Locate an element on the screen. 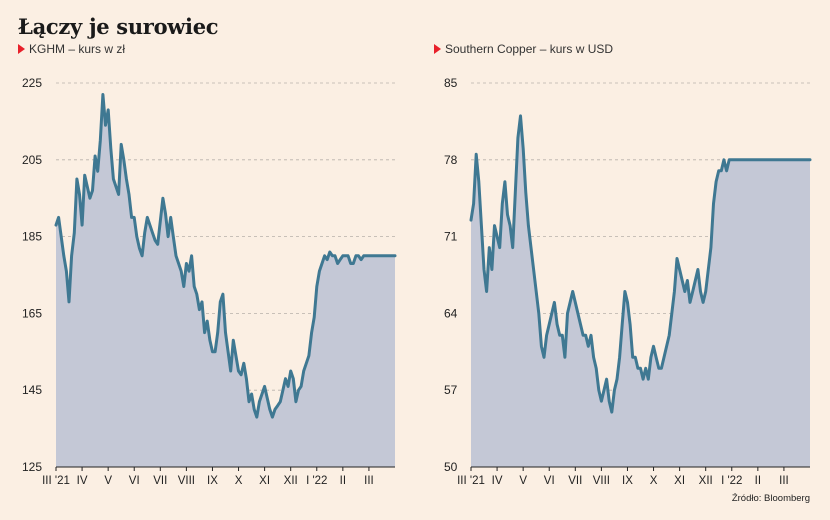 The height and width of the screenshot is (520, 830). southern-copper-y-tick-label: 71 is located at coordinates (451, 237).